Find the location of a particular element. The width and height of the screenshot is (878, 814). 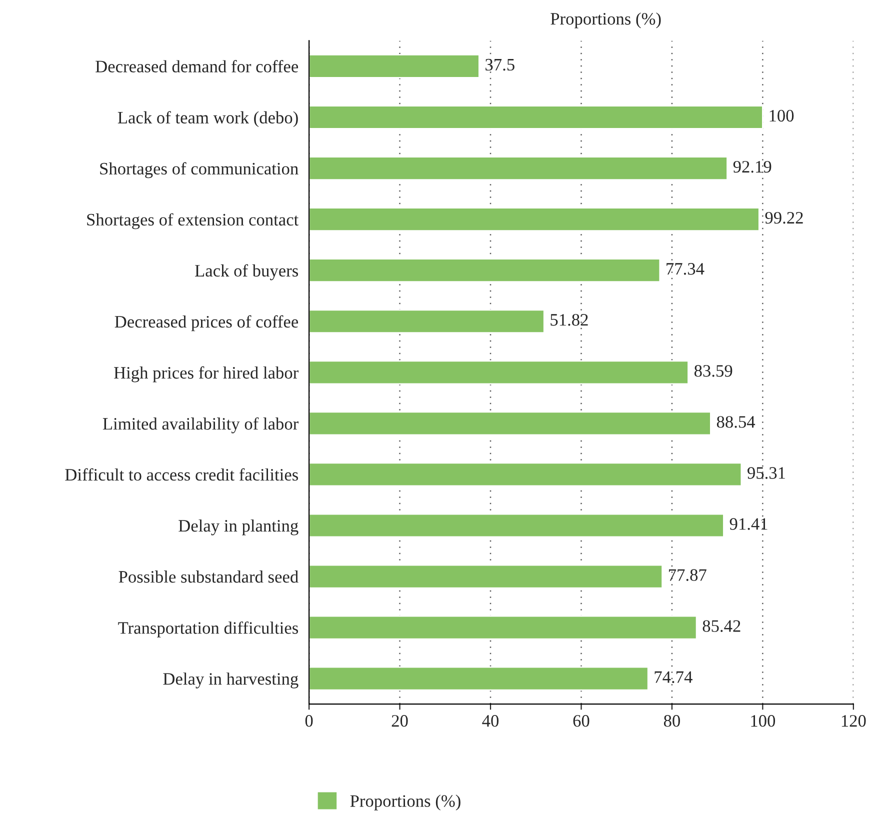

x-tick-label: 80 is located at coordinates (672, 721).